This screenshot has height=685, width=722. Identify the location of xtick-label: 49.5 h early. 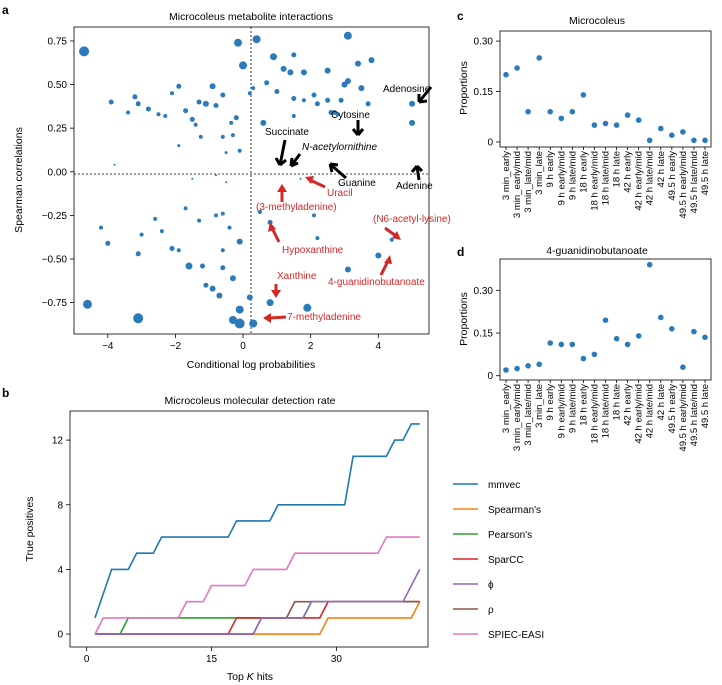
(672, 176).